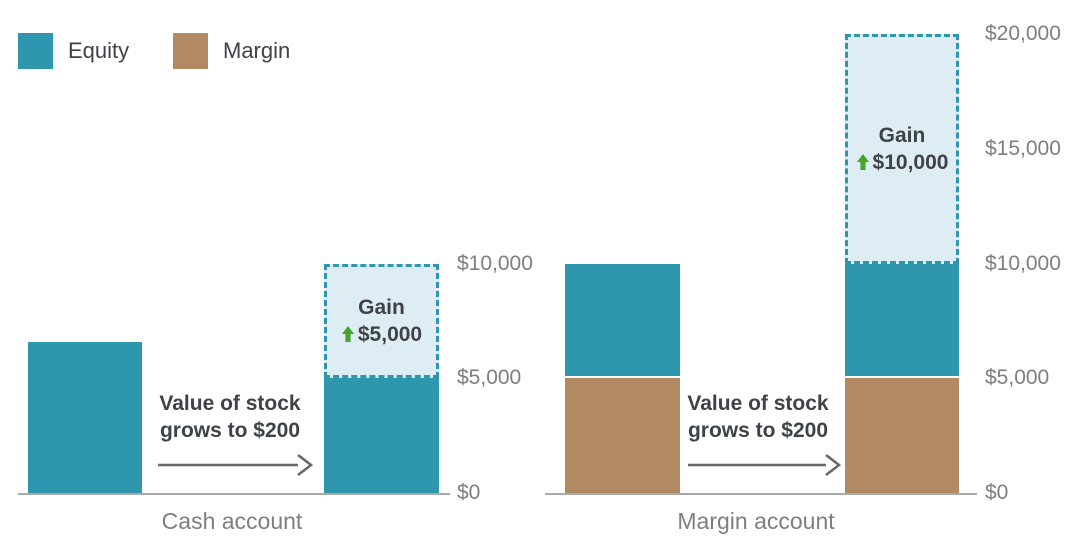 This screenshot has width=1080, height=560. What do you see at coordinates (190, 51) in the screenshot?
I see `margin-swatch-icon` at bounding box center [190, 51].